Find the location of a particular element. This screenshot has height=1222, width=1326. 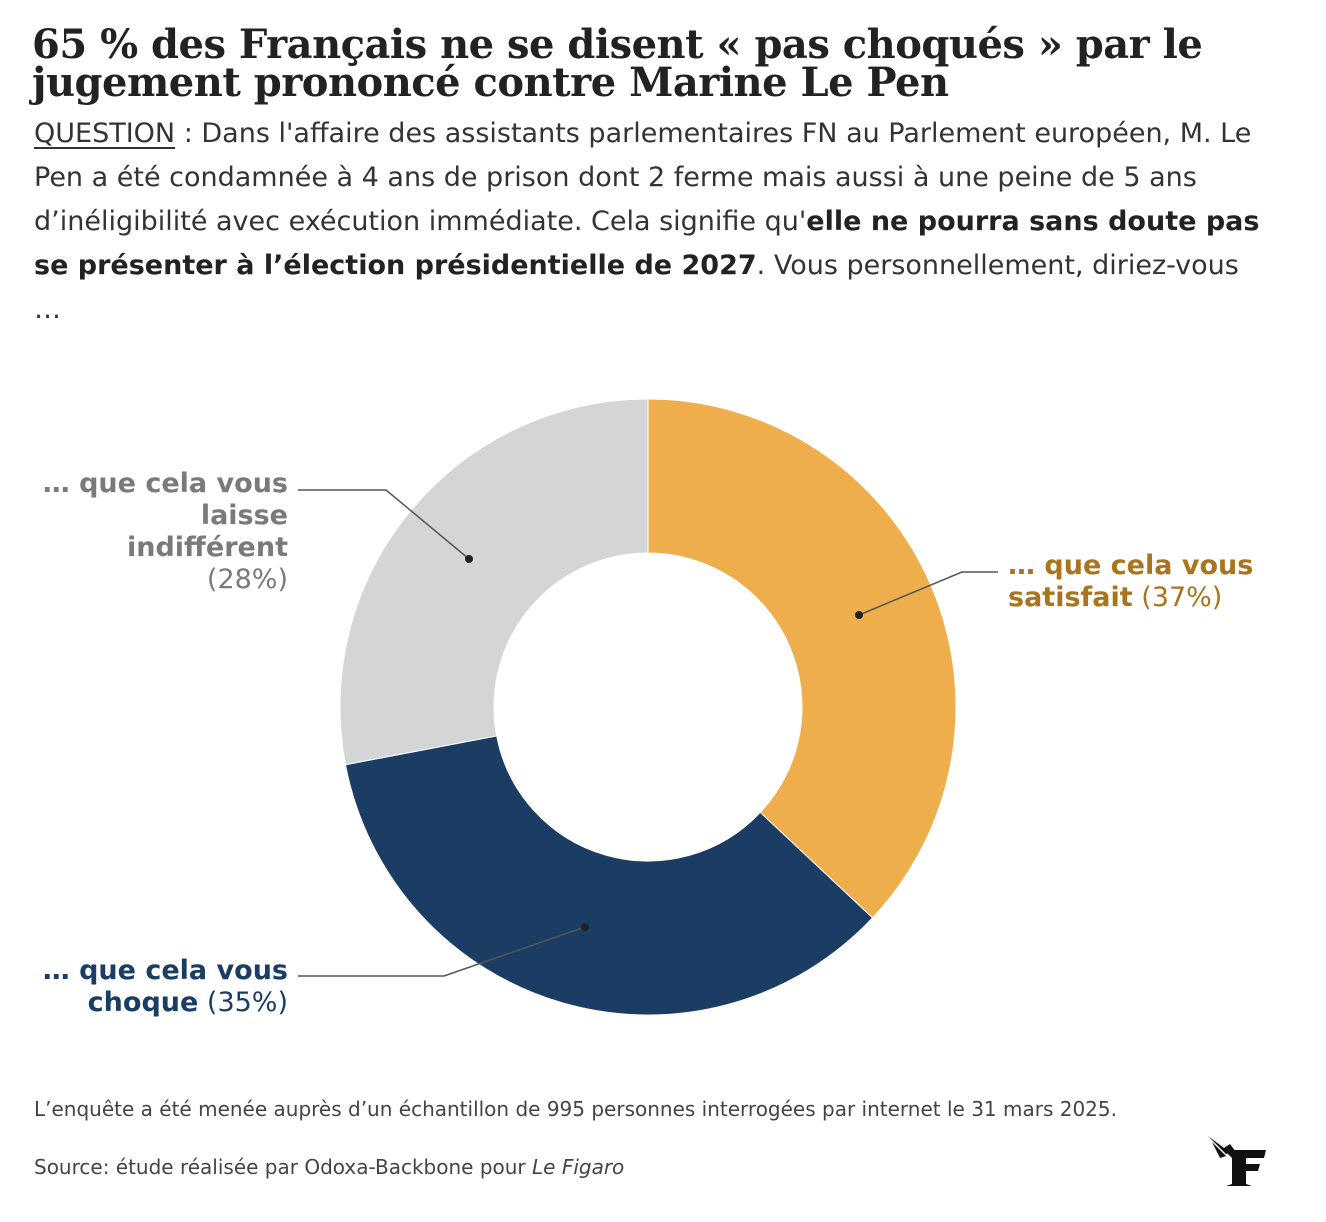

slice-label-indifferent-line2: laisse is located at coordinates (244, 515).